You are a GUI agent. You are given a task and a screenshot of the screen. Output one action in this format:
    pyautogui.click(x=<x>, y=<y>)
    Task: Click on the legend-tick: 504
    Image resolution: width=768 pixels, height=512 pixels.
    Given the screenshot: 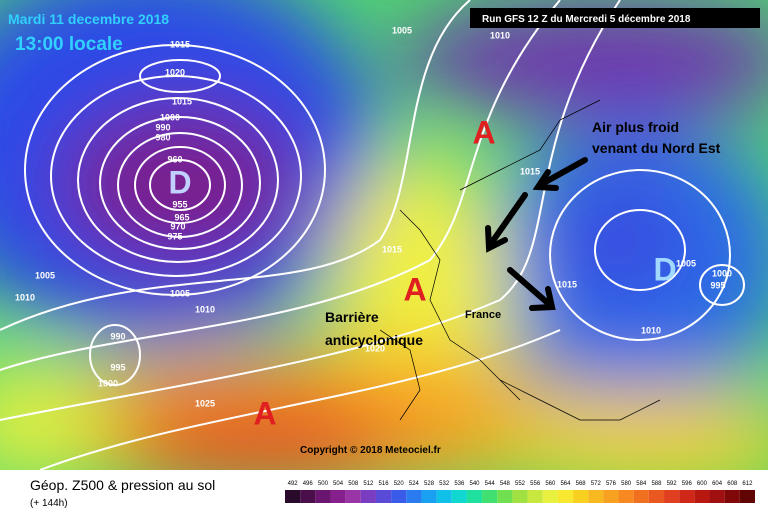 What is the action you would take?
    pyautogui.click(x=338, y=484)
    